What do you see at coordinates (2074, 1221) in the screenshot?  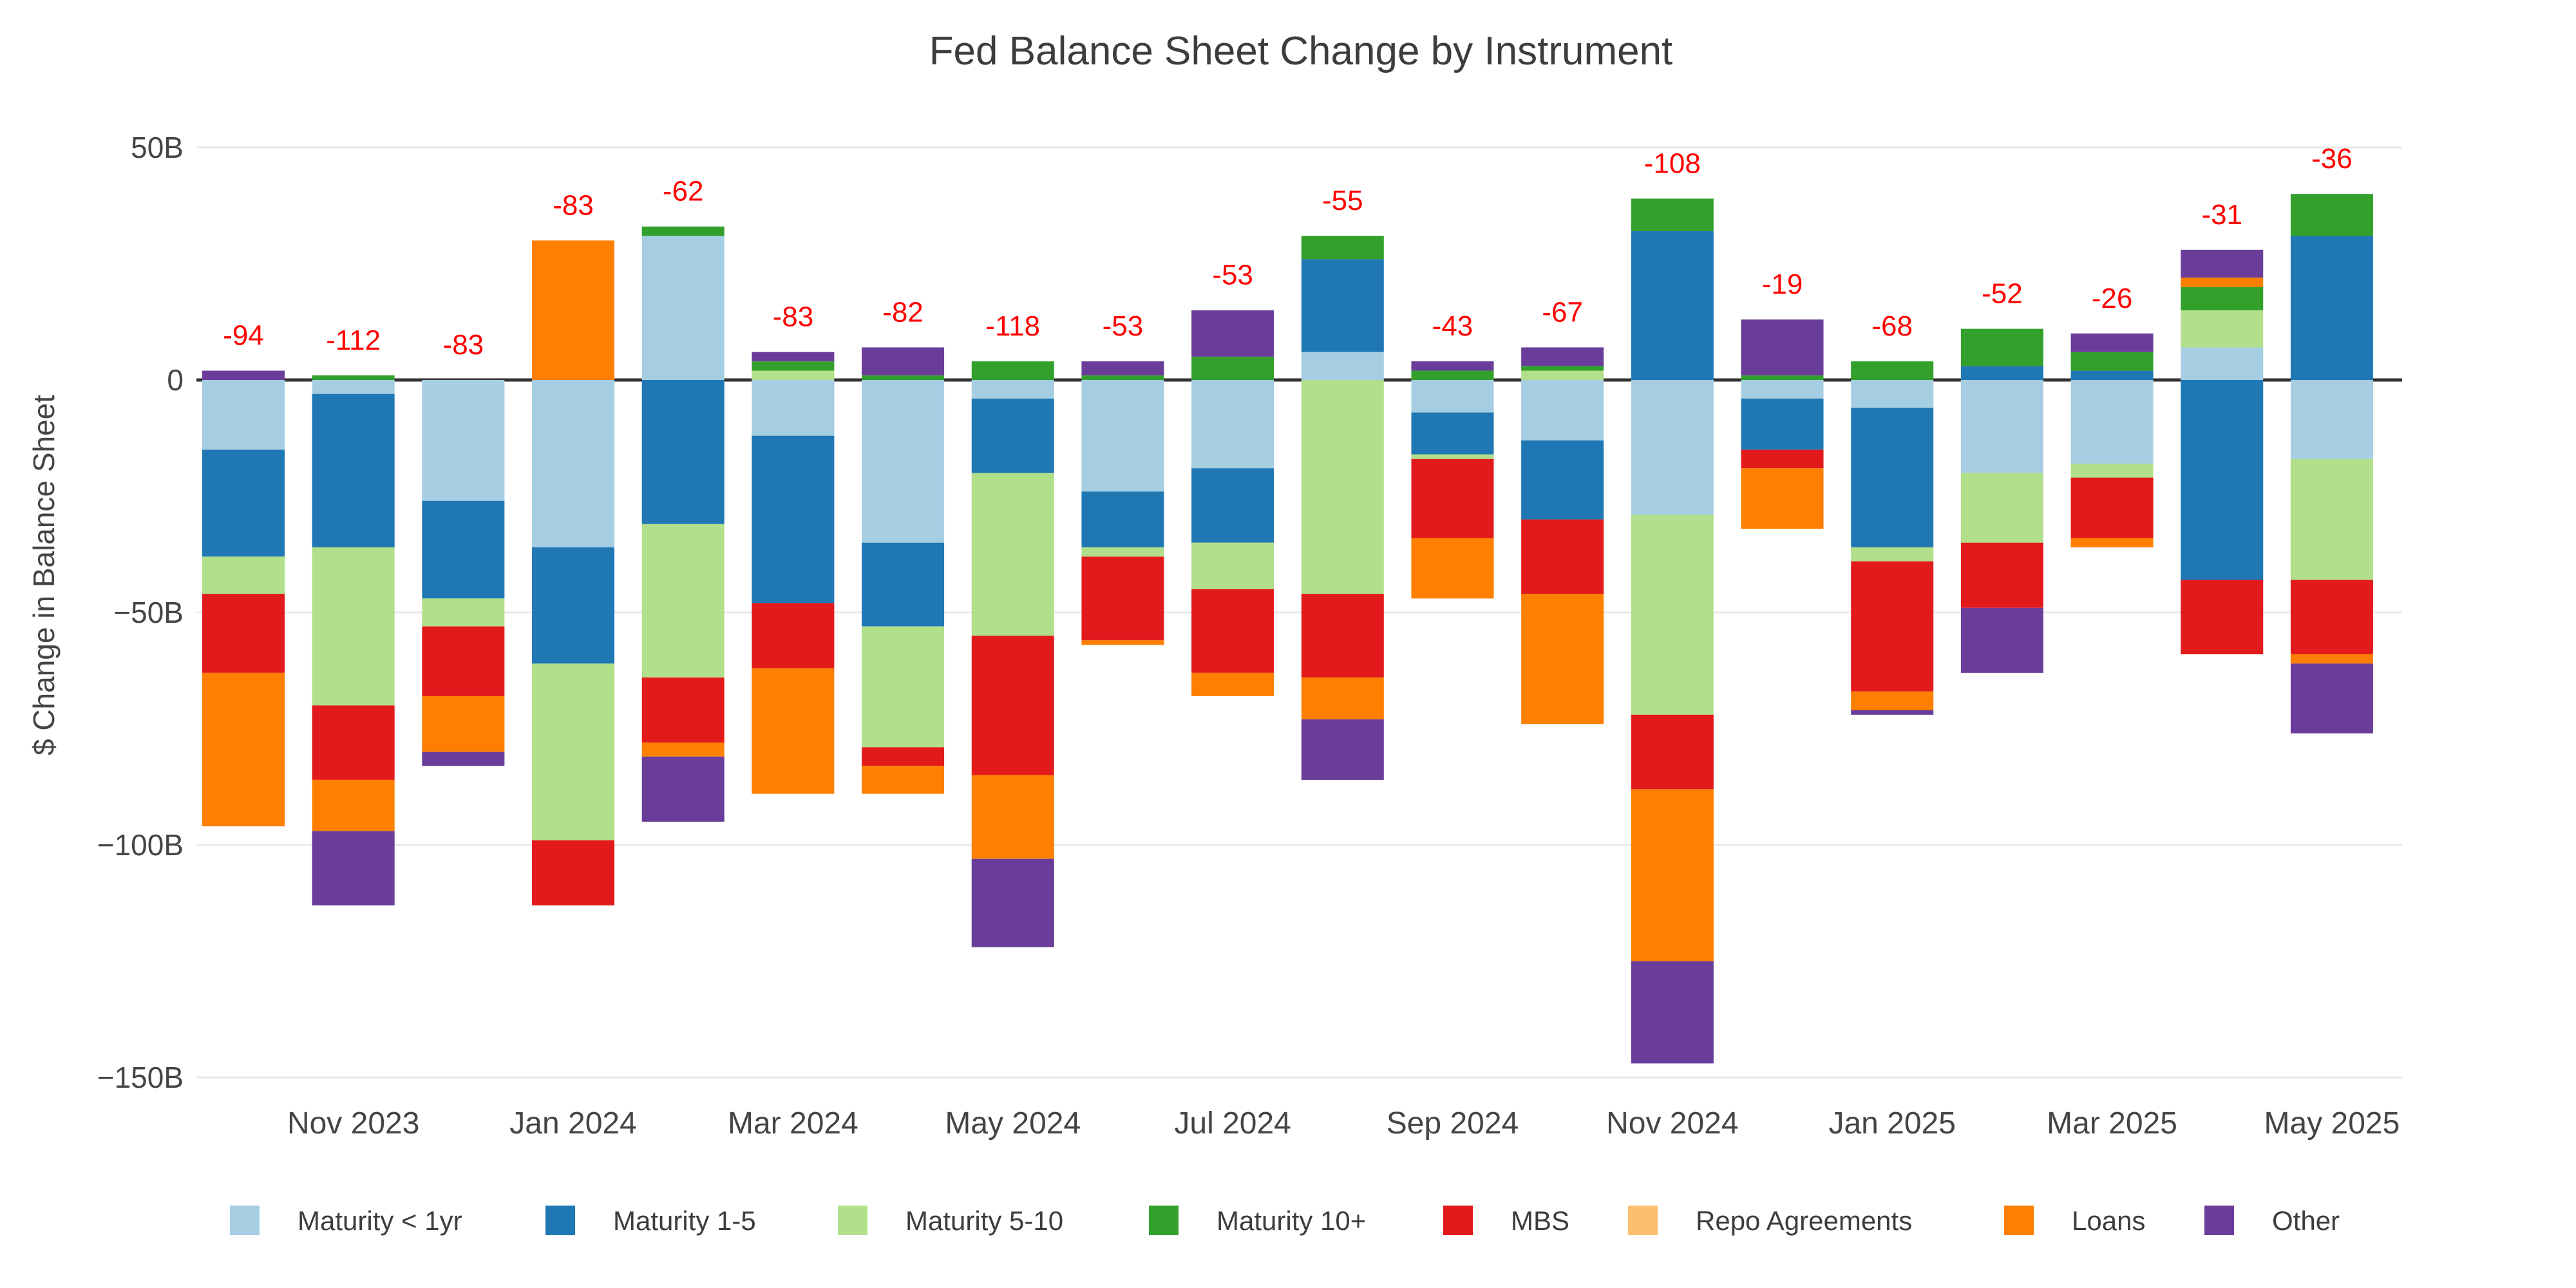 I see `legend-item-loans: Loans` at bounding box center [2074, 1221].